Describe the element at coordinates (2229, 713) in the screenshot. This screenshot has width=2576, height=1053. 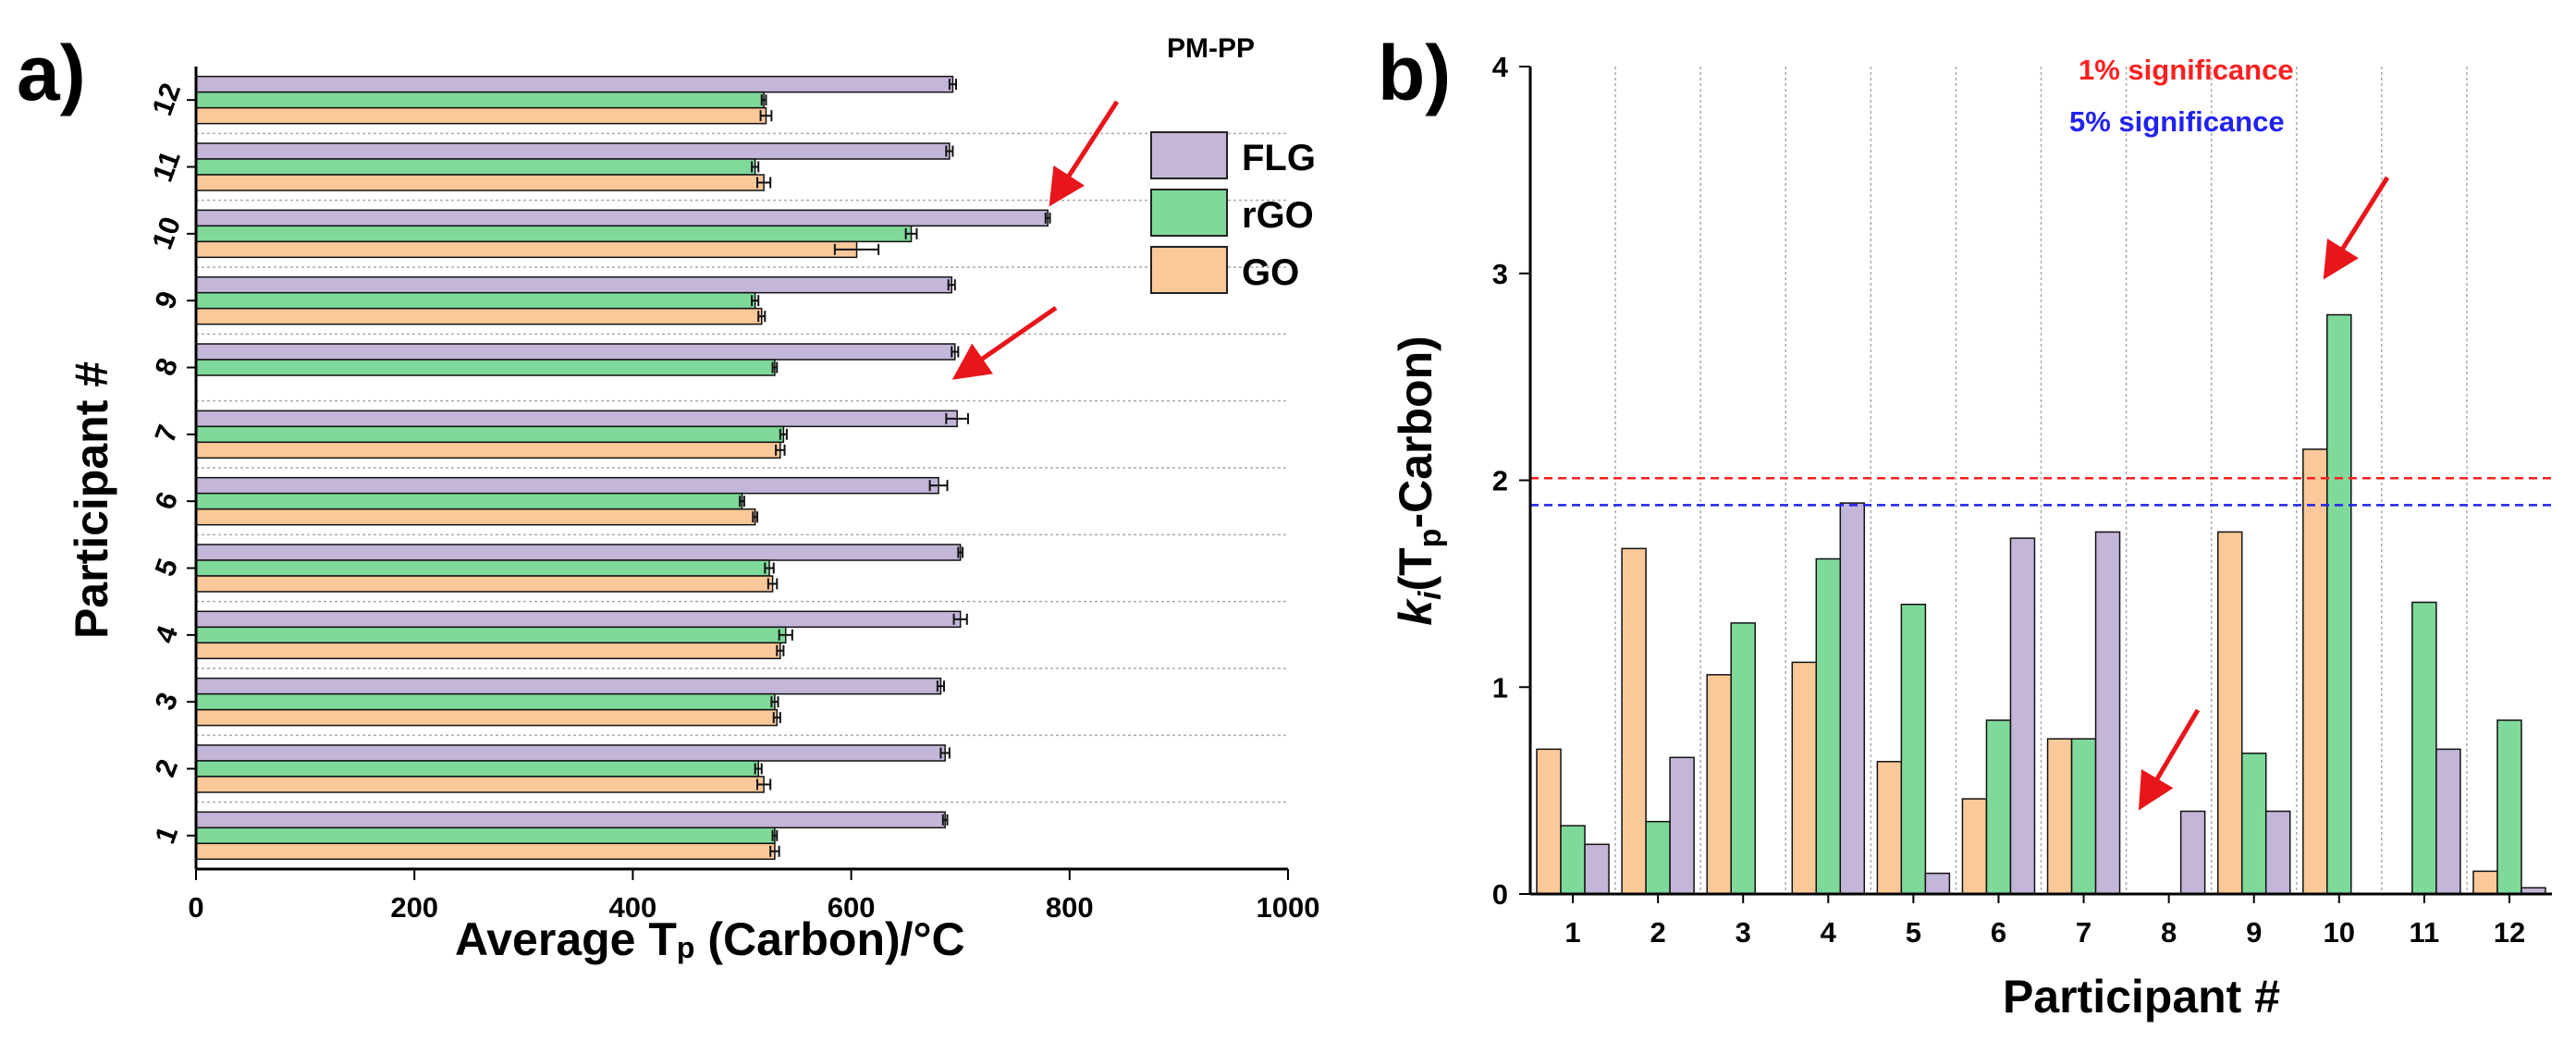
I see `bar-go-p9` at that location.